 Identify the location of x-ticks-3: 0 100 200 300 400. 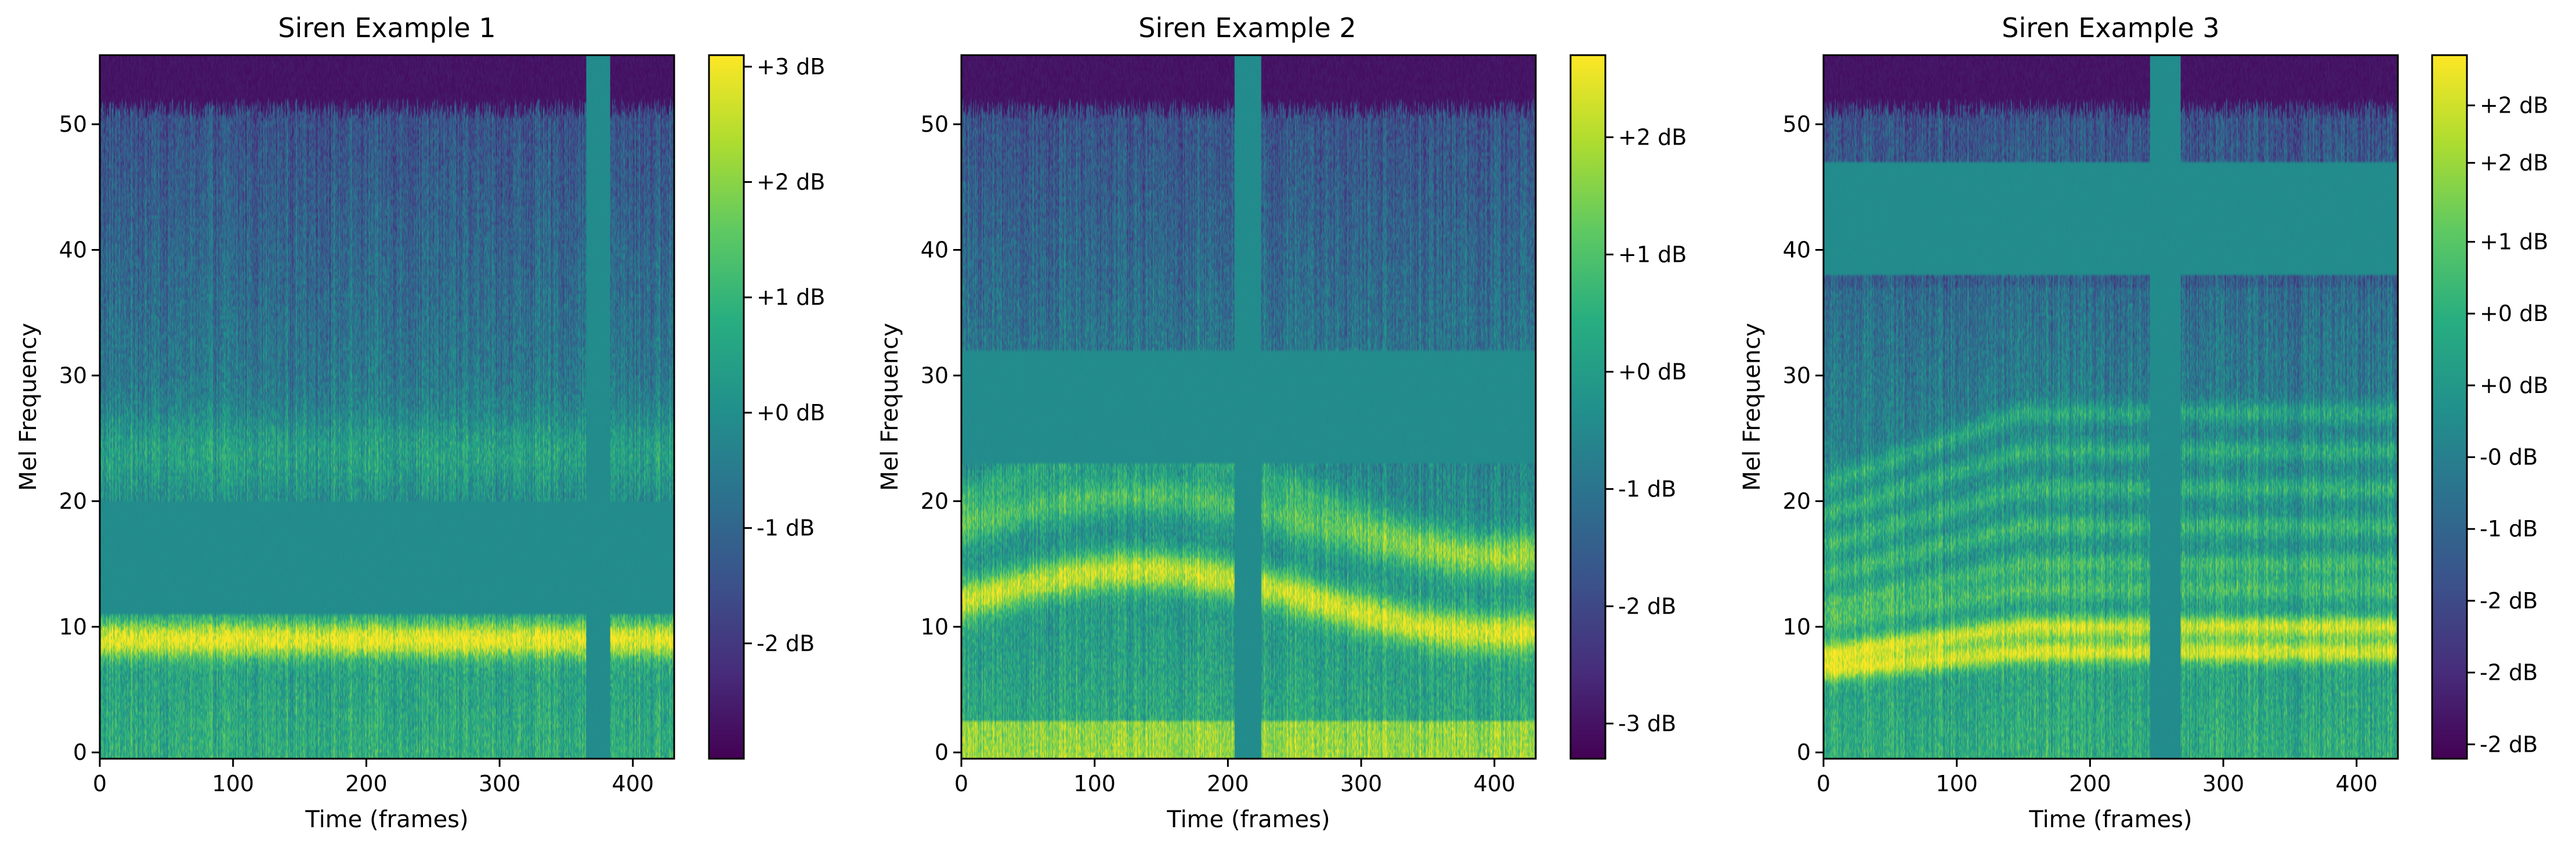
(2097, 778).